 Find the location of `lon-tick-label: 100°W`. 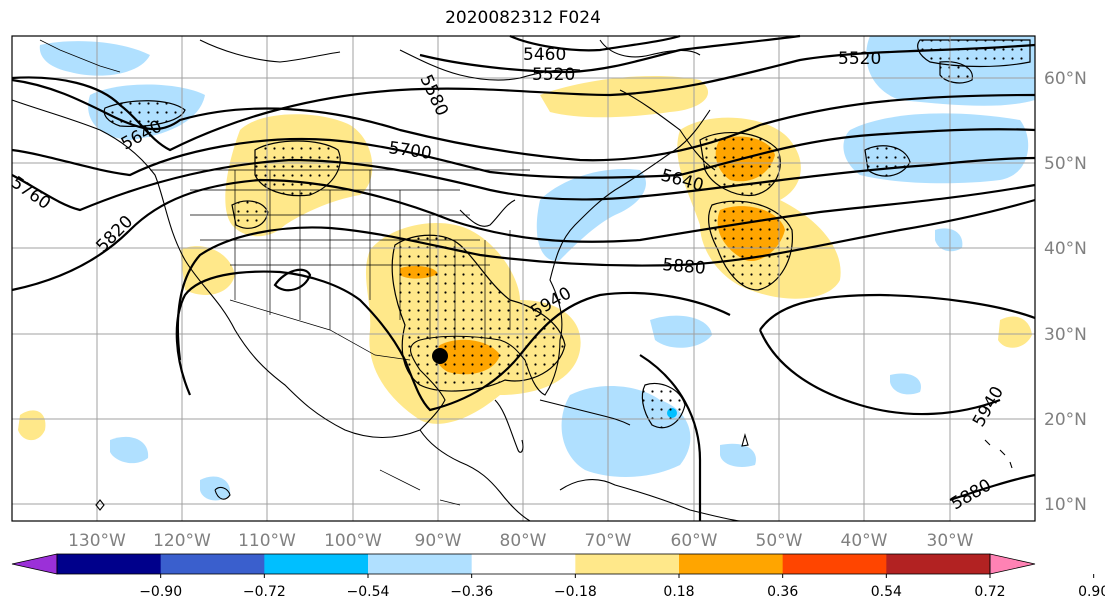

lon-tick-label: 100°W is located at coordinates (353, 541).